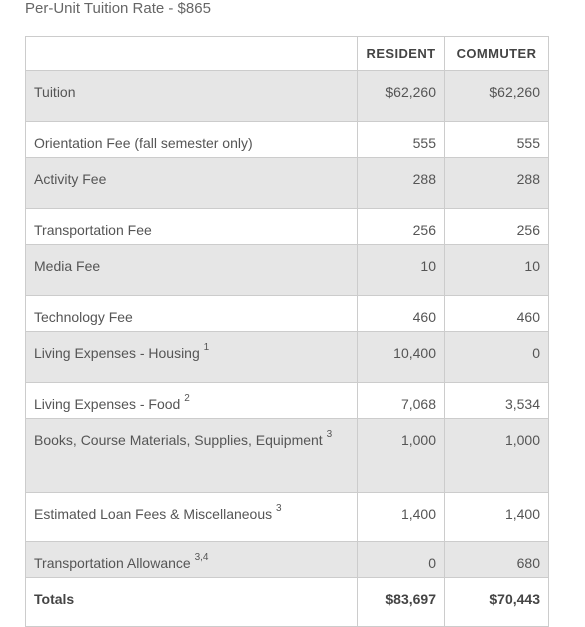 The height and width of the screenshot is (627, 585). I want to click on resident-value: 0, so click(401, 559).